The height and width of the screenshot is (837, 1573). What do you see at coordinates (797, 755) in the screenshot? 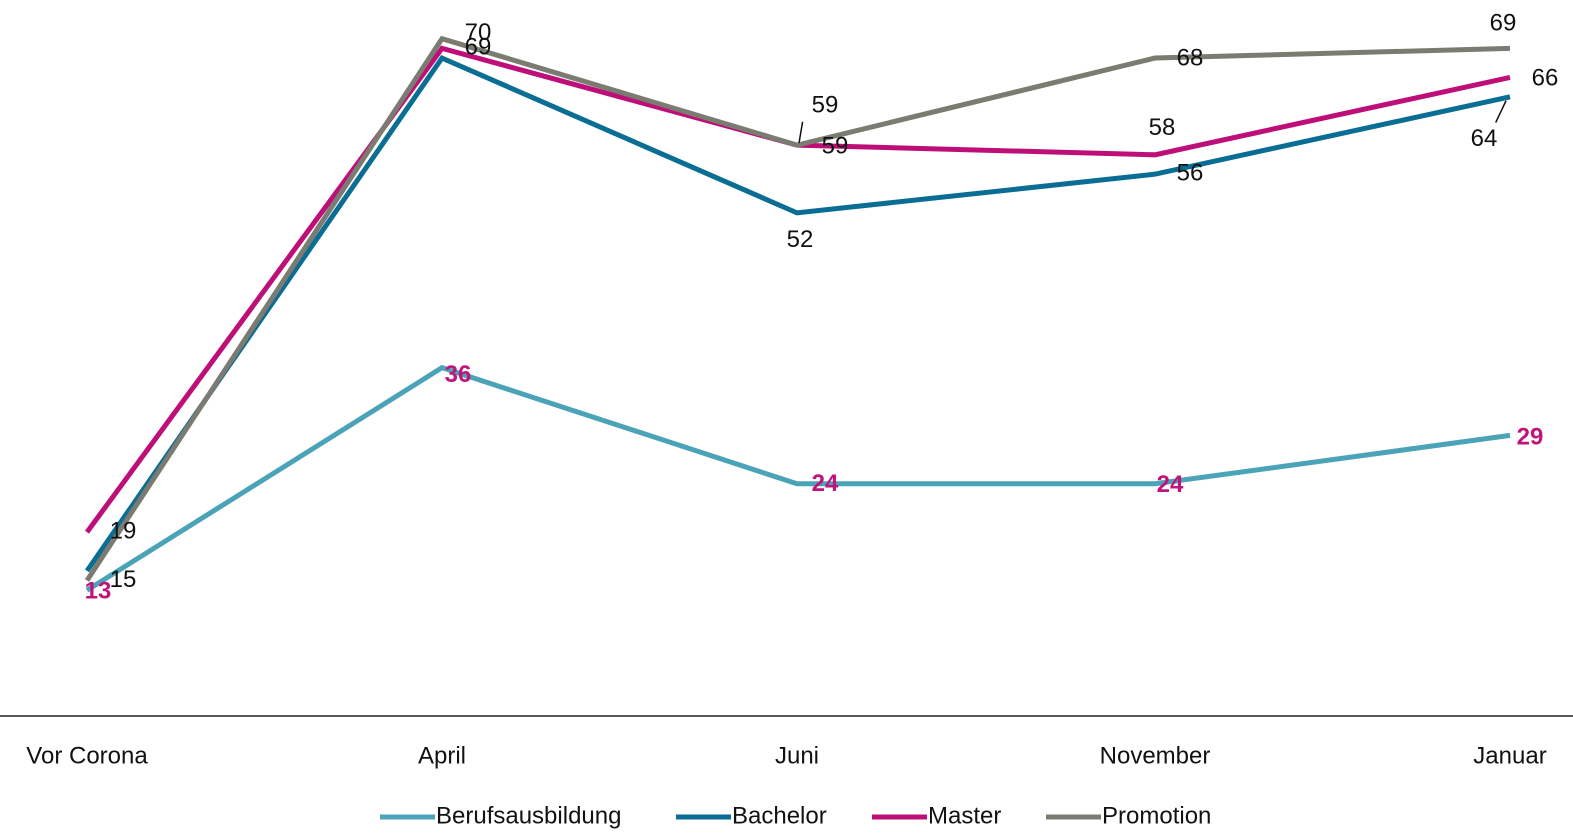
I see `x-tick-label: Juni` at bounding box center [797, 755].